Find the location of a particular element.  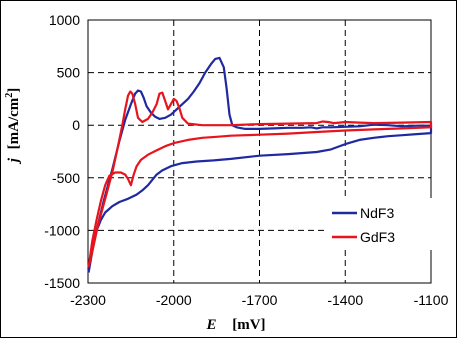

legend-label-ndf3: NdF3 is located at coordinates (377, 213).